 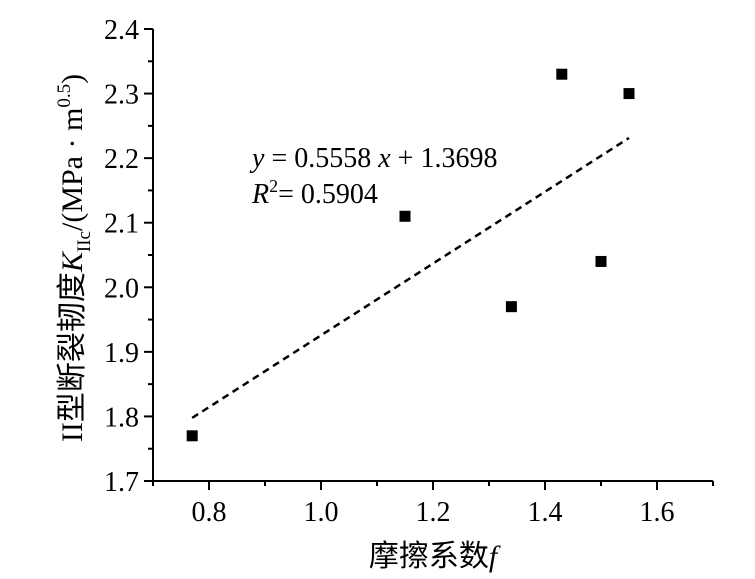 I want to click on r-squared-label: R2= 0.5904, so click(x=314, y=193).